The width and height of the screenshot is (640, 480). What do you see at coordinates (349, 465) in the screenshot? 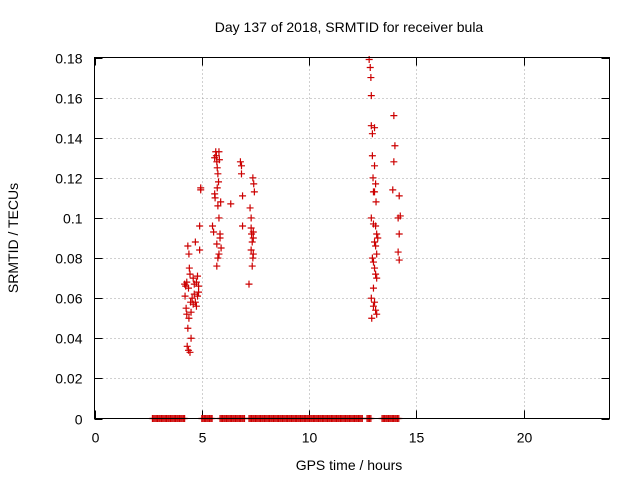
I see `x-axis-label: GPS time / hours` at bounding box center [349, 465].